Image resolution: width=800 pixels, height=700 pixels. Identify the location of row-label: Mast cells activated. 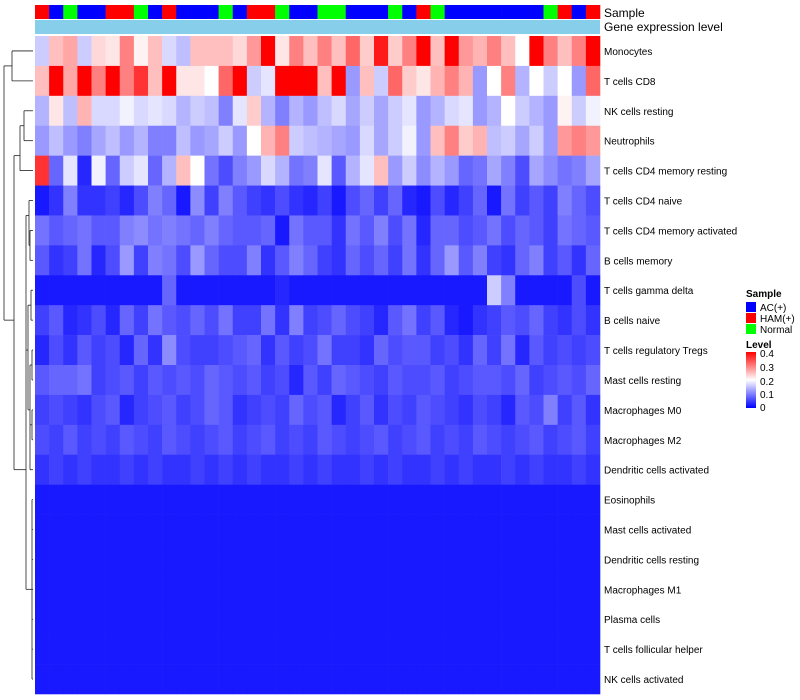
(647, 531).